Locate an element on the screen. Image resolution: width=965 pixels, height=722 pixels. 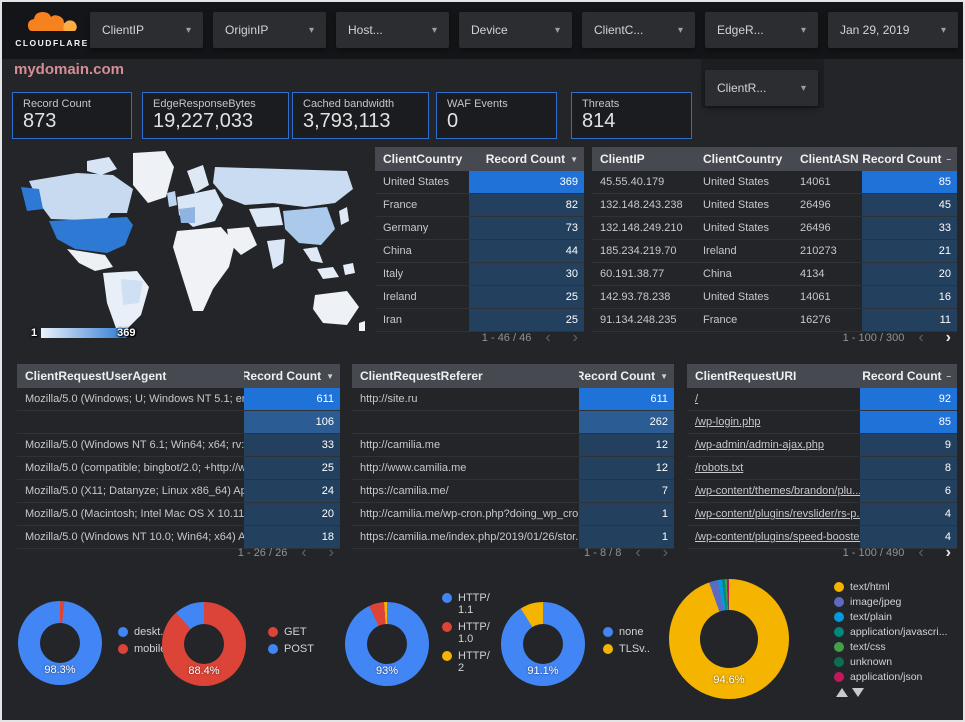
table-row: /robots.txt 8 is located at coordinates (822, 468).